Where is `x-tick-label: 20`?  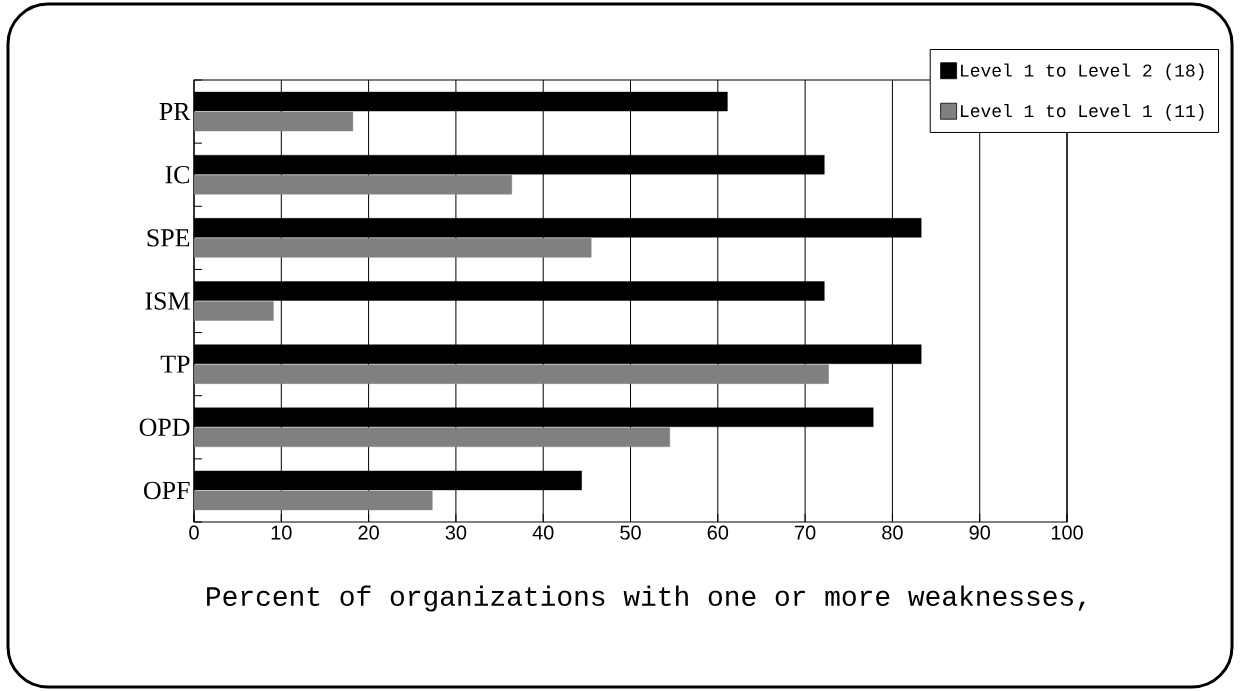 x-tick-label: 20 is located at coordinates (368, 532).